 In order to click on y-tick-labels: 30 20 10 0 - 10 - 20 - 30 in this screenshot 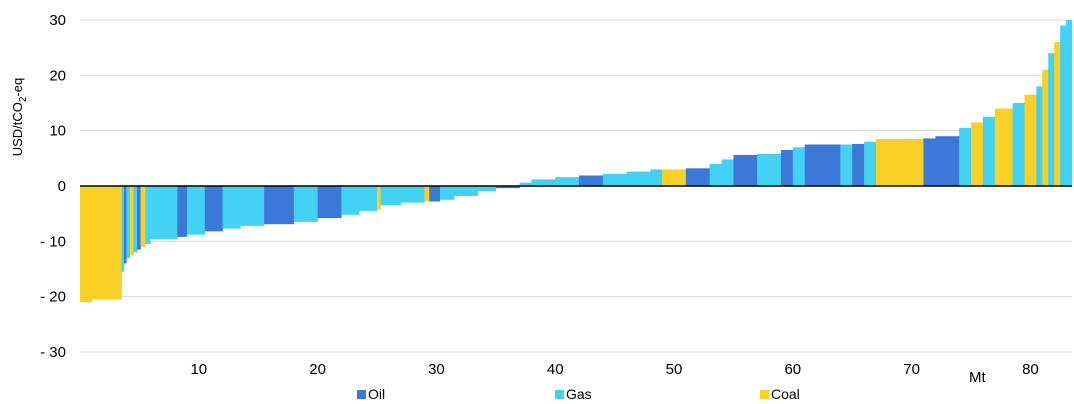, I will do `click(53, 186)`.